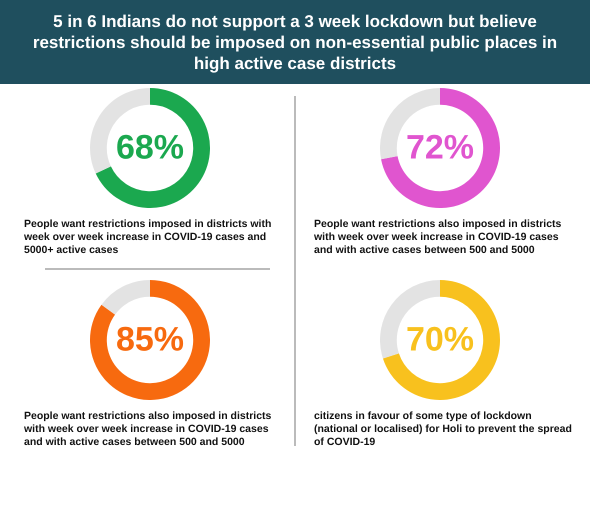 This screenshot has height=522, width=590. I want to click on data-label: 85%, so click(150, 339).